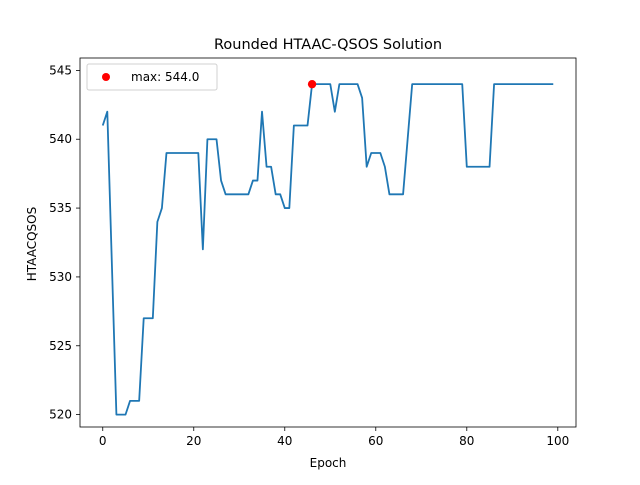 The image size is (640, 485). What do you see at coordinates (328, 463) in the screenshot?
I see `x-axis-title: Epoch` at bounding box center [328, 463].